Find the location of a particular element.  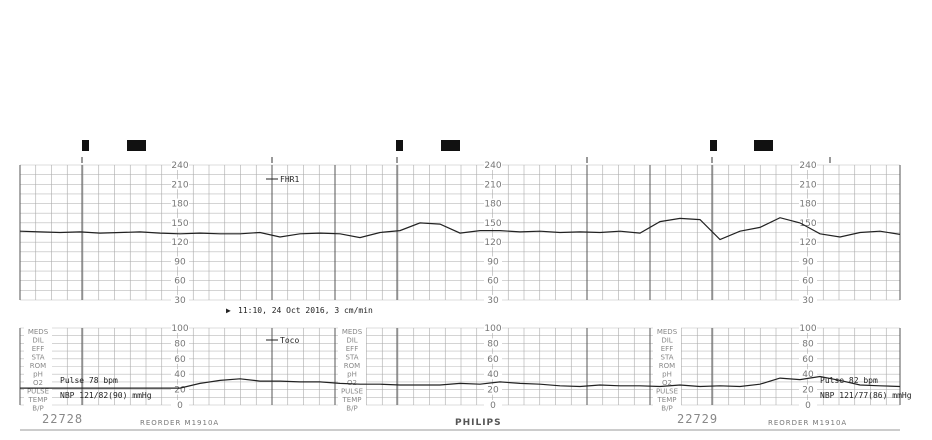

flag-icon: ▶ is located at coordinates (228, 310).